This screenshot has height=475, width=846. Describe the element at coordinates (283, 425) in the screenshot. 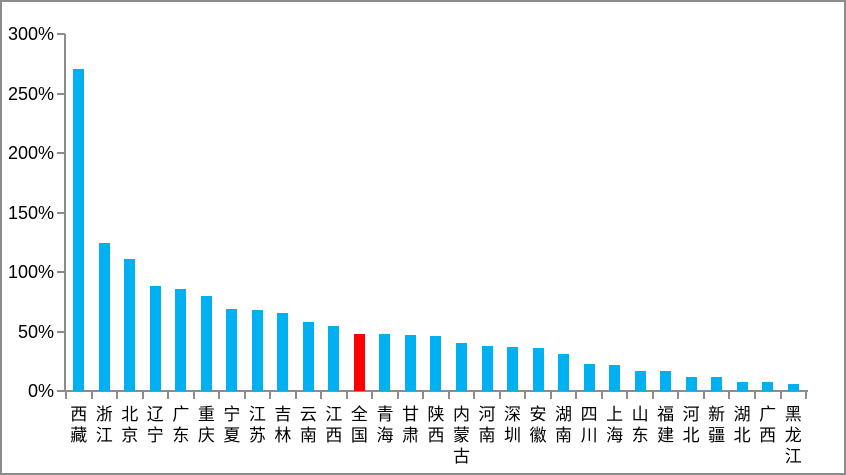

I see `x-axis-category-label: 吉林` at that location.